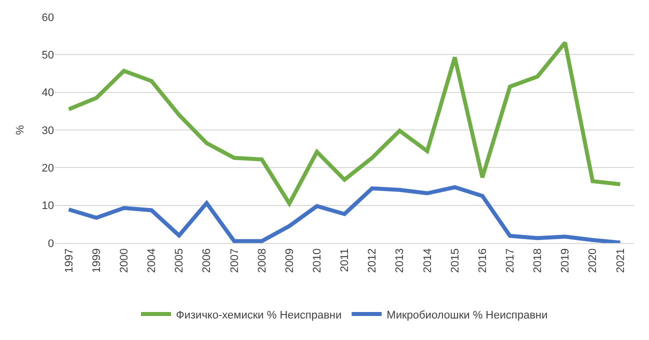  Describe the element at coordinates (372, 260) in the screenshot. I see `x-tick-label: 2012` at that location.